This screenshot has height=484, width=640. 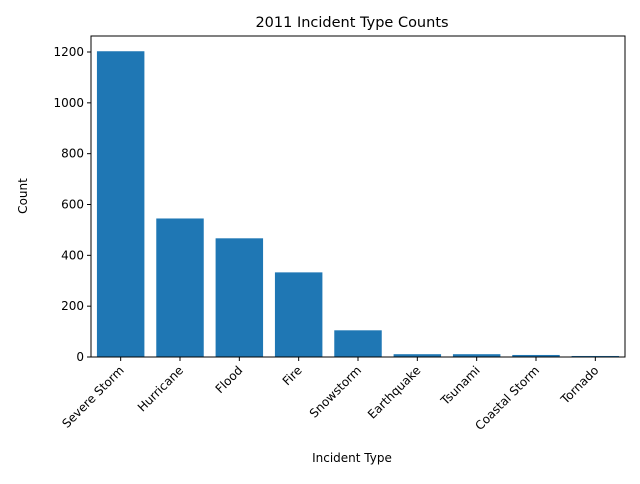 What do you see at coordinates (160, 388) in the screenshot?
I see `x-tick-label: Hurricane` at bounding box center [160, 388].